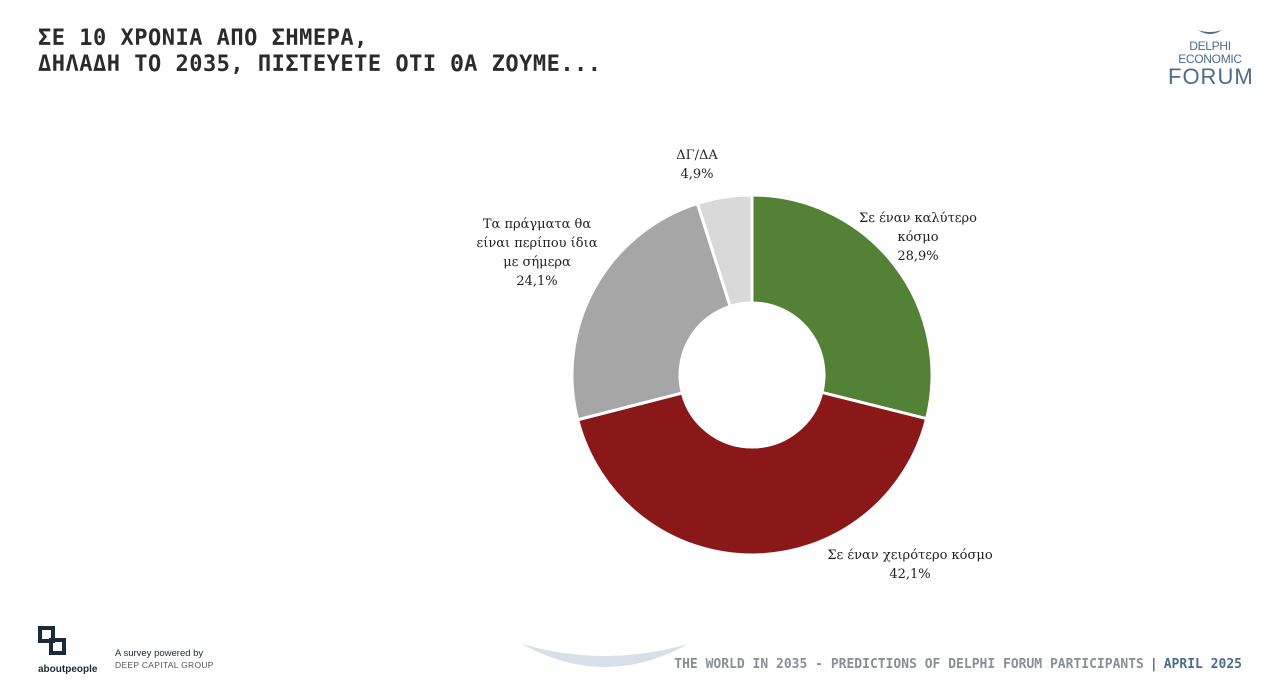 The width and height of the screenshot is (1276, 697). I want to click on slice-label: ΔΓ/ΔΑ 4,9%, so click(697, 165).